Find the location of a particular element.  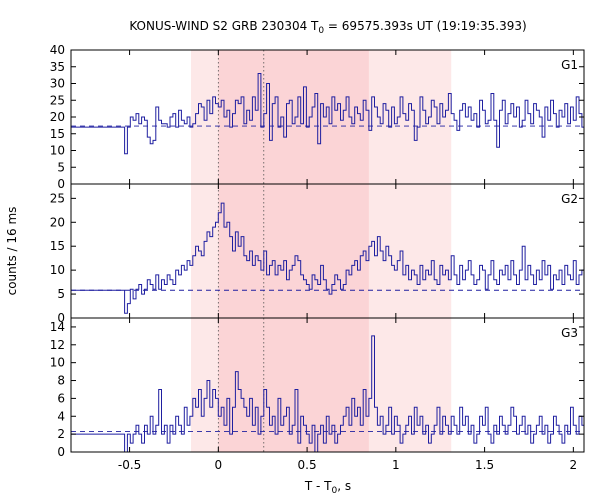

x-tick-label: 1.5 is located at coordinates (484, 465).